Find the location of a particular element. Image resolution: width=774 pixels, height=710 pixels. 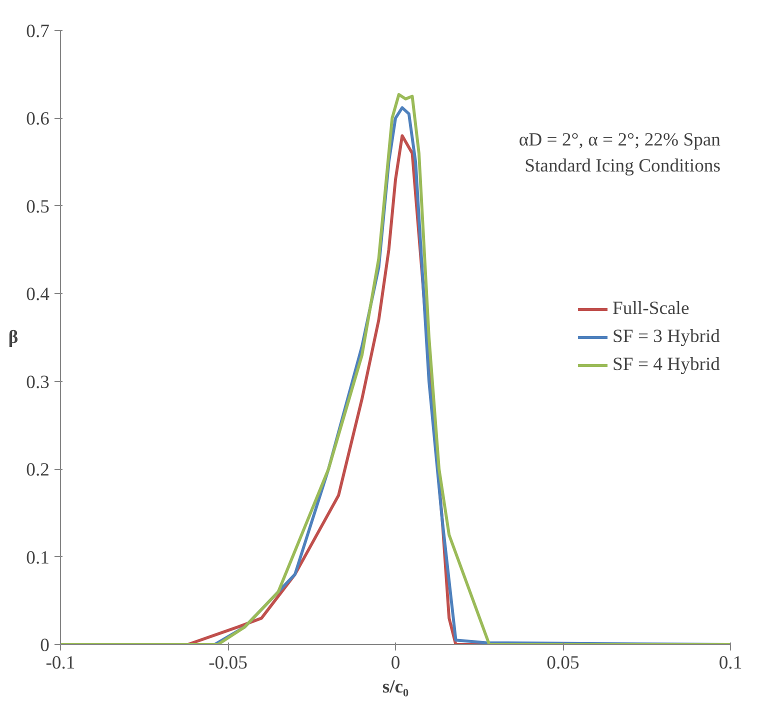

y-tick-label: 0.5 is located at coordinates (38, 207).